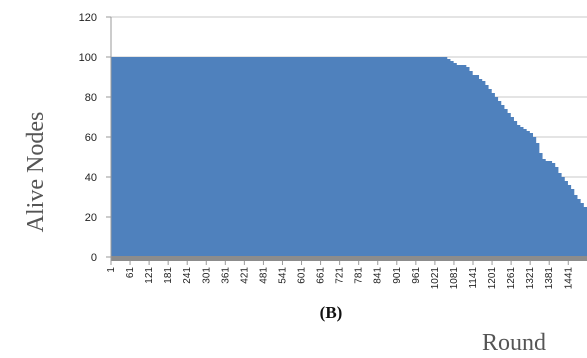 The width and height of the screenshot is (587, 358). What do you see at coordinates (88, 18) in the screenshot?
I see `y-tick-label: 120` at bounding box center [88, 18].